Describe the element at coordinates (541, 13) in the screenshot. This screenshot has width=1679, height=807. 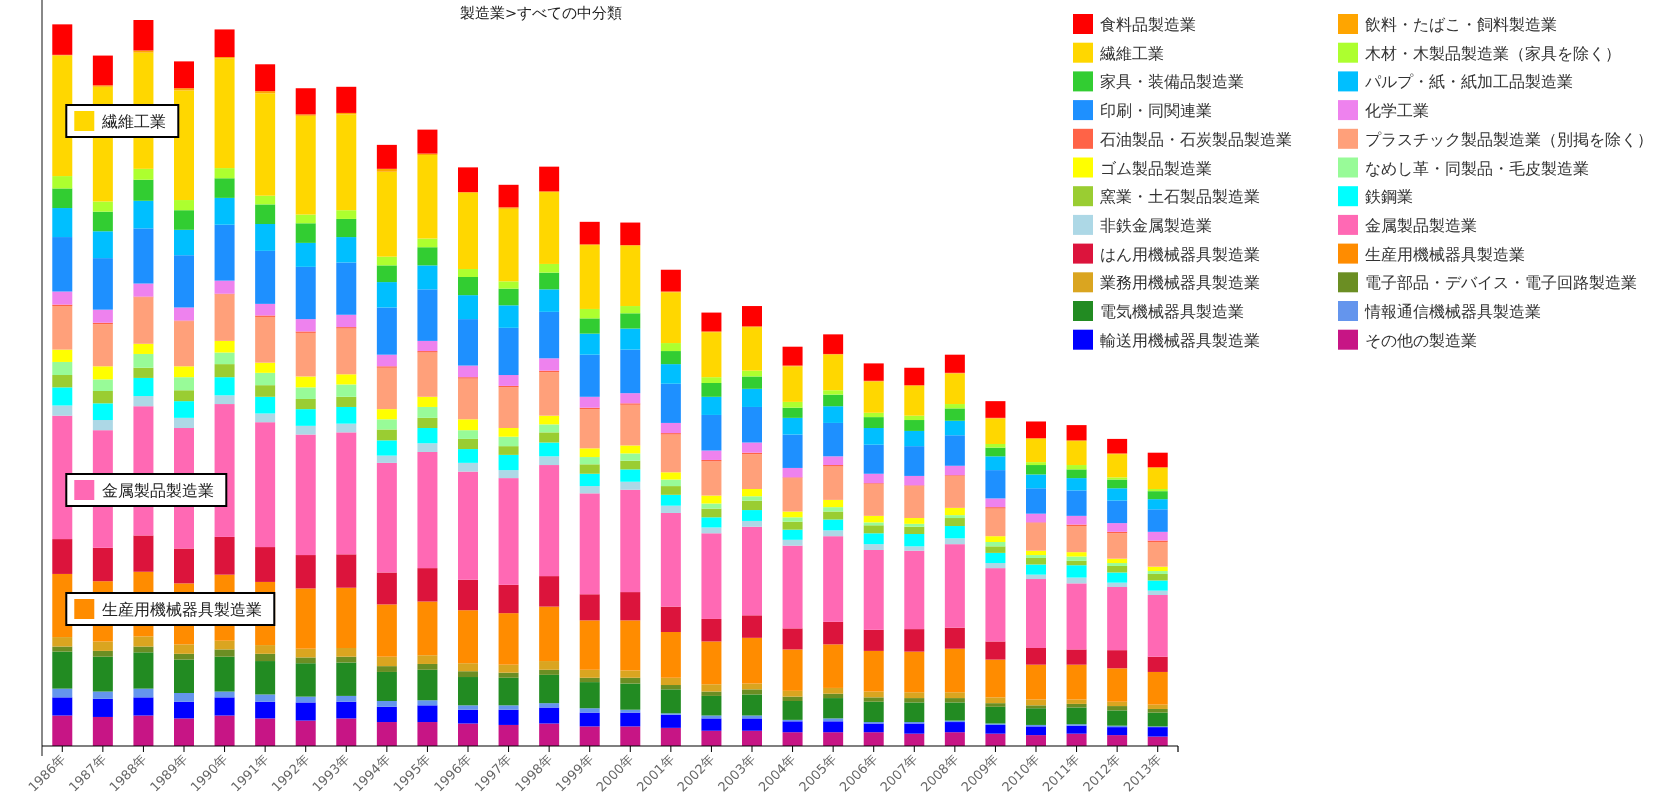
I see `chart-title: 製造業>すべての中分類` at that location.